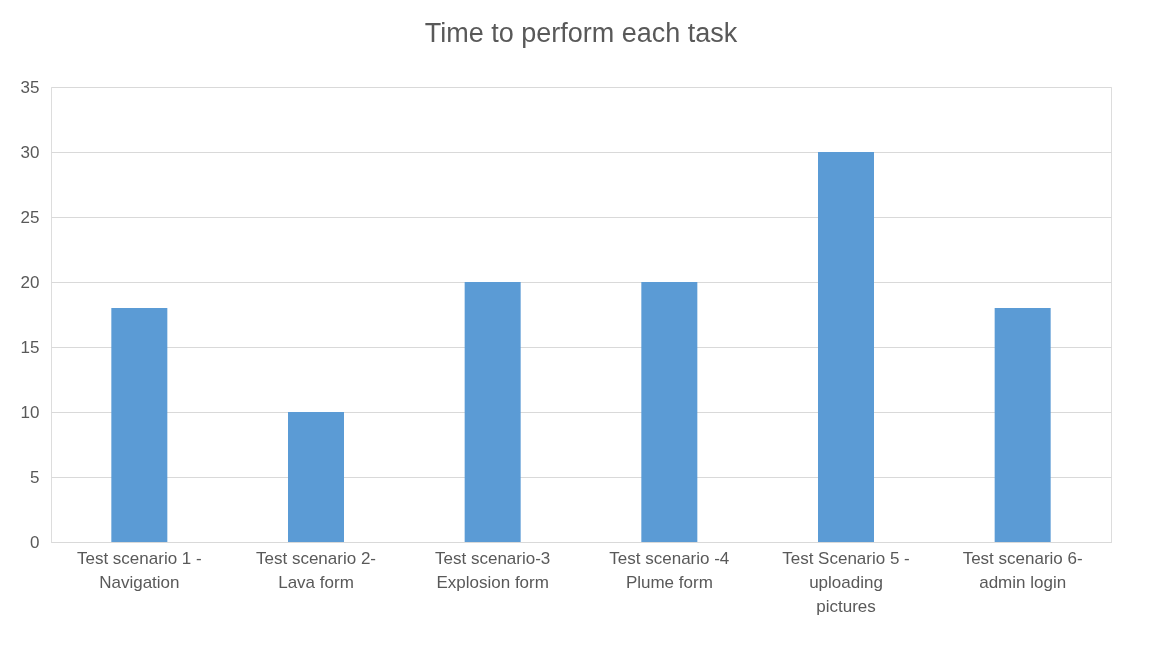 The image size is (1157, 672). Describe the element at coordinates (139, 570) in the screenshot. I see `x-tick-label: Test scenario 1 - Navigation` at that location.